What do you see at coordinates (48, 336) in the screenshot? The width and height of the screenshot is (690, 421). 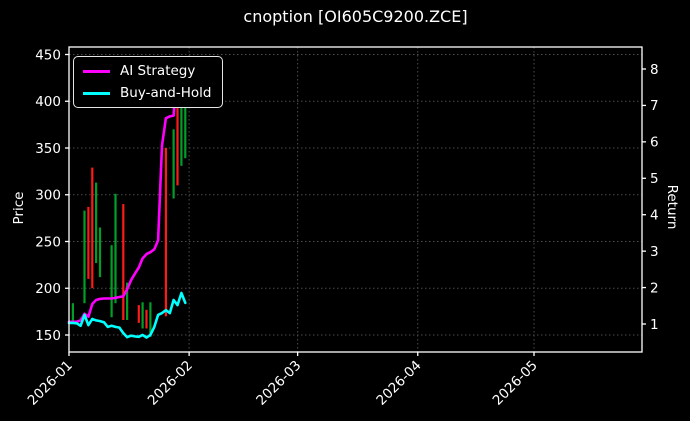 I see `price-tick-label: 150` at bounding box center [48, 336].